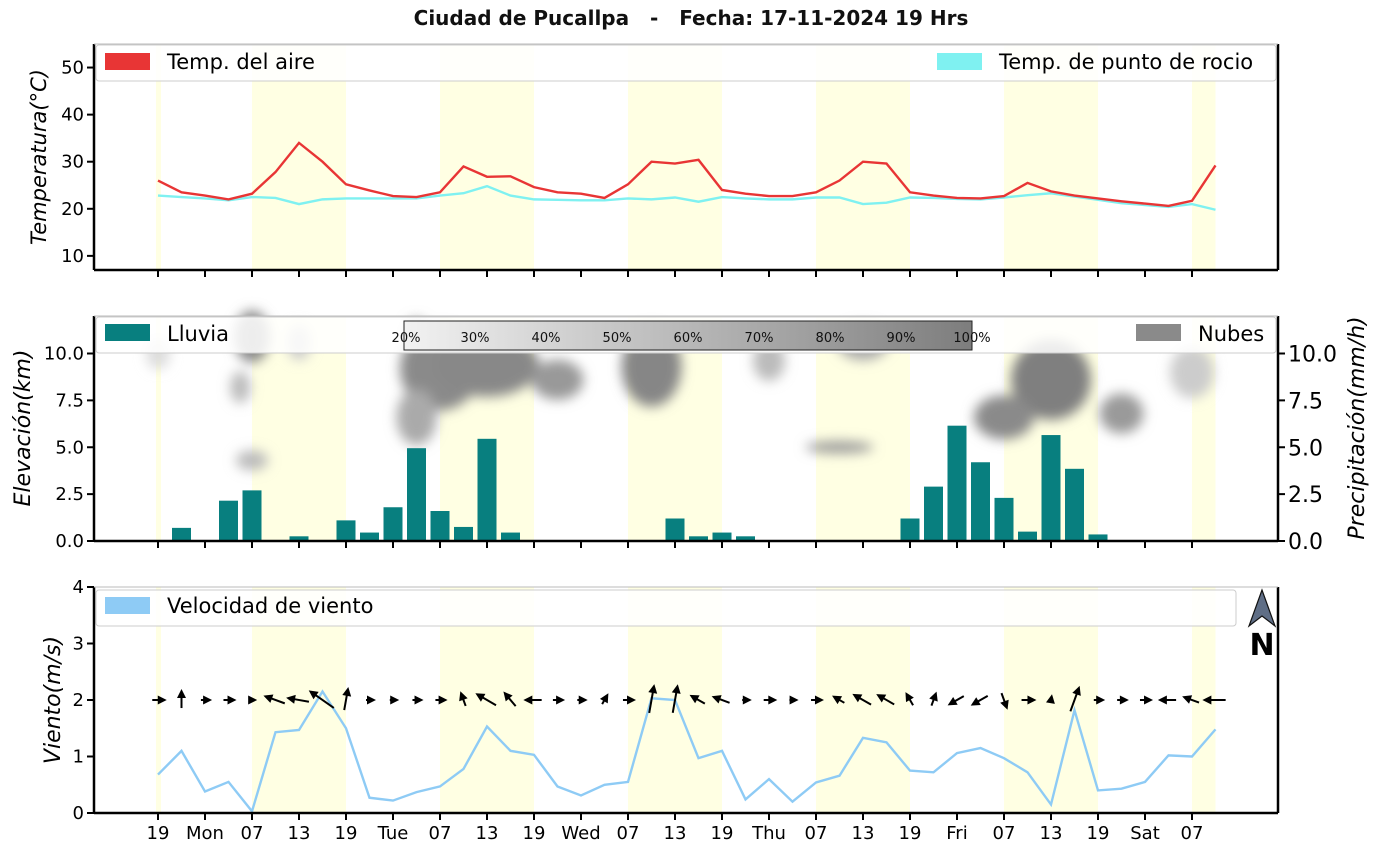 The height and width of the screenshot is (854, 1382). Describe the element at coordinates (768, 833) in the screenshot. I see `x-tick-label: Thu` at that location.